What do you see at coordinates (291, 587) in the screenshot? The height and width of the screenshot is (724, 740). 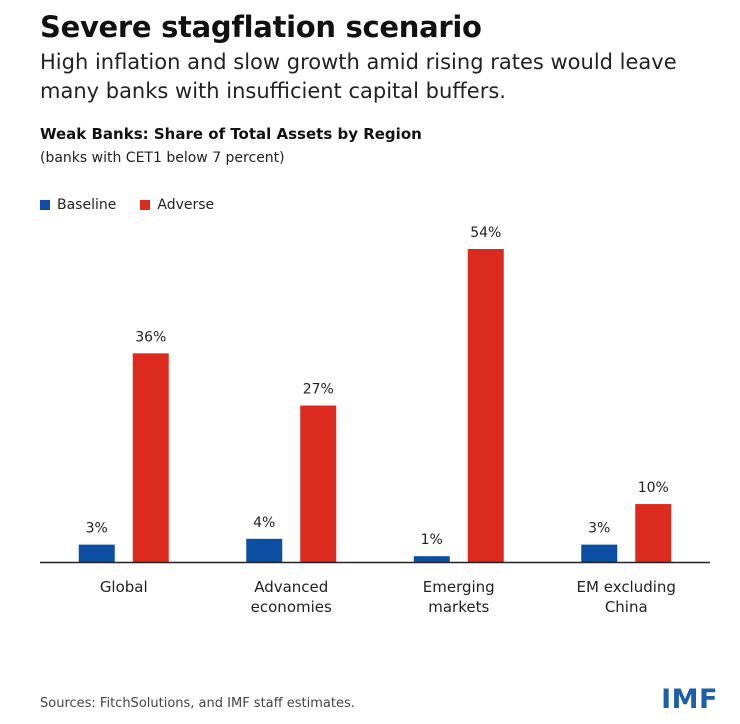 I see `category-label-1-0: Advanced` at bounding box center [291, 587].